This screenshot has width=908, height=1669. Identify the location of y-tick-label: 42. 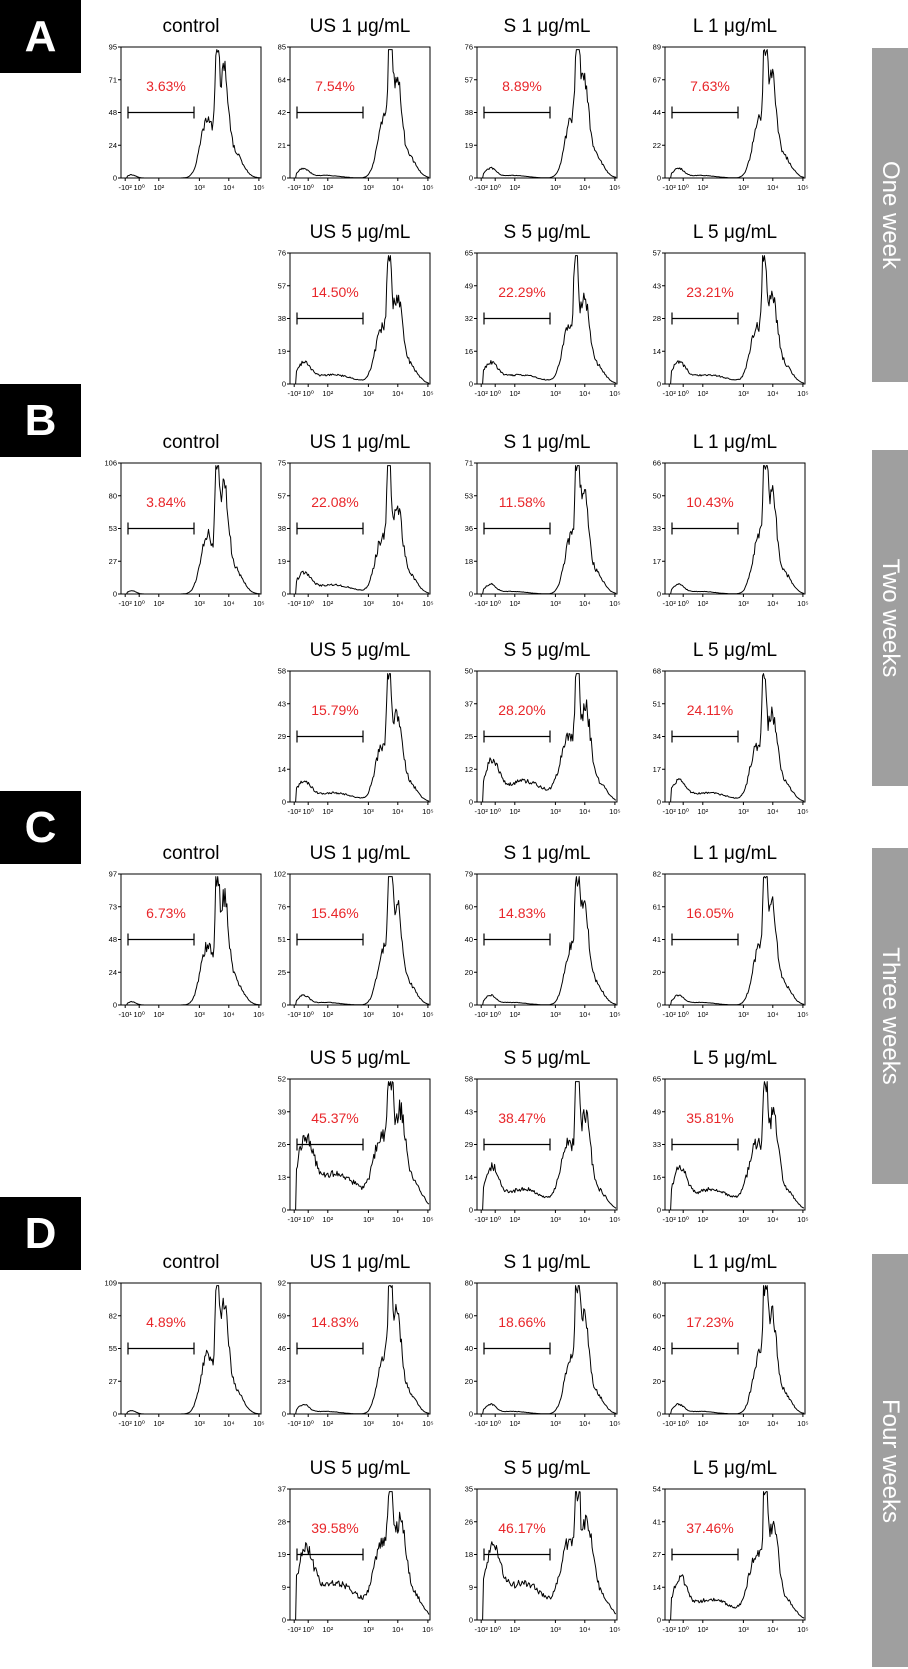
(282, 112).